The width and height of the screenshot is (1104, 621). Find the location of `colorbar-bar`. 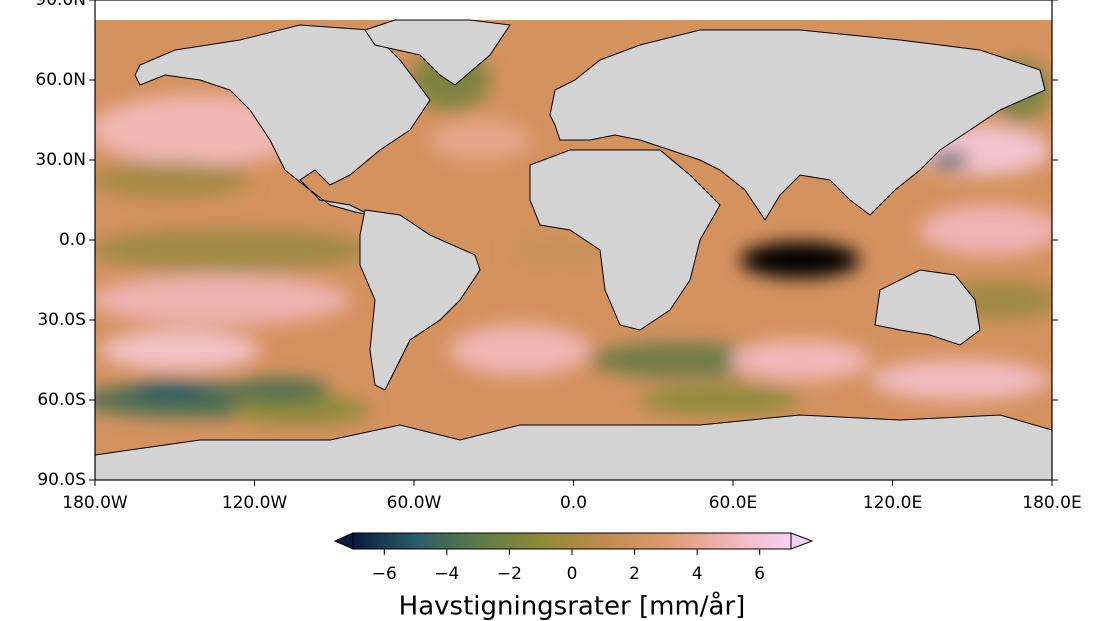

colorbar-bar is located at coordinates (572, 541).